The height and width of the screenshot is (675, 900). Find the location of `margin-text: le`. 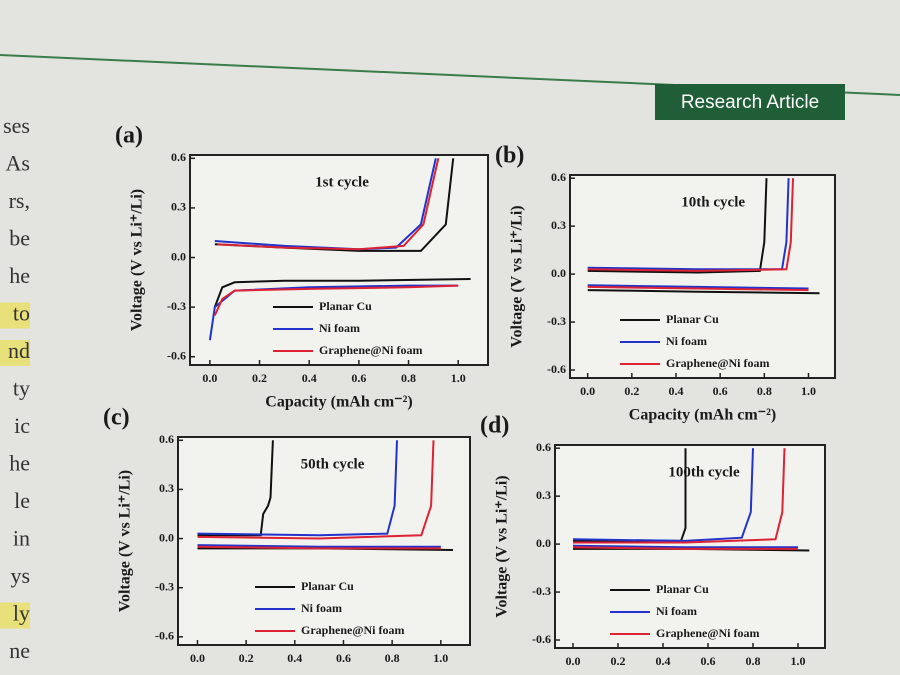

margin-text: le is located at coordinates (22, 500).